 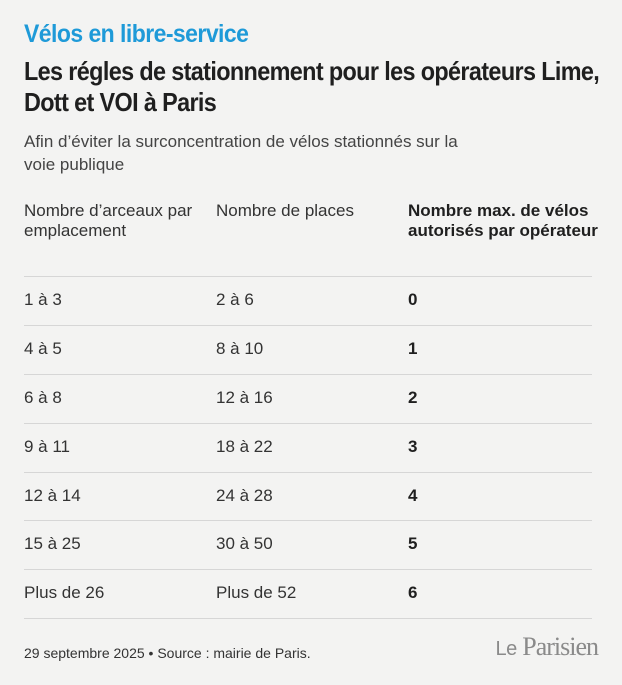 What do you see at coordinates (43, 397) in the screenshot?
I see `cell-arceaux: 6 à 8` at bounding box center [43, 397].